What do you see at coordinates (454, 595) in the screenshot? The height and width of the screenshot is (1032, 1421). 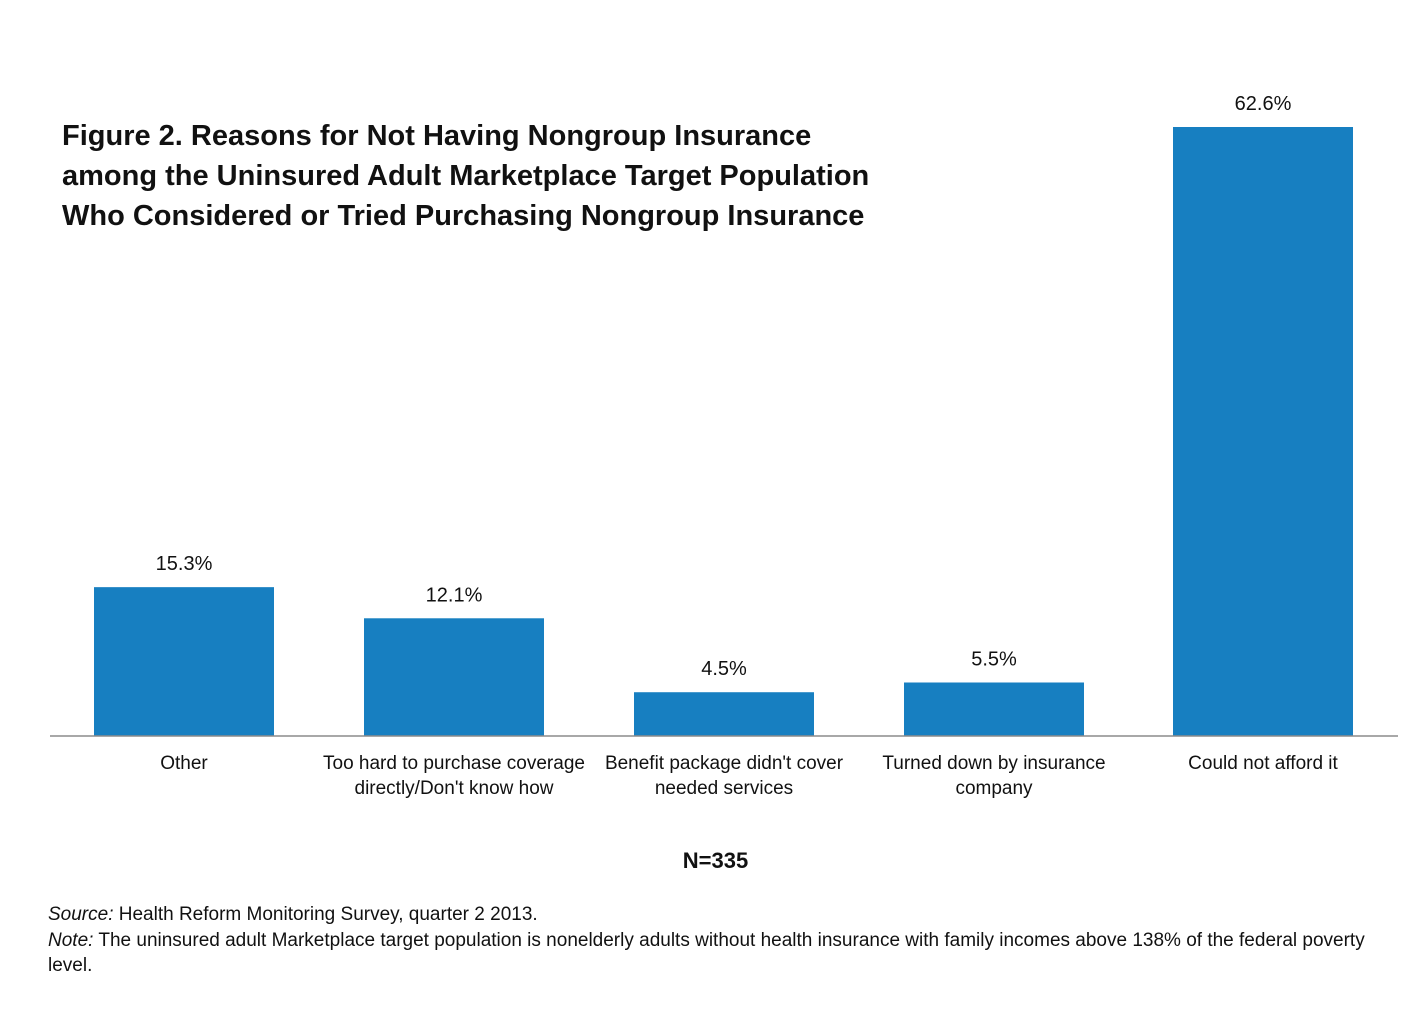 I see `value-label-1: 12.1%` at bounding box center [454, 595].